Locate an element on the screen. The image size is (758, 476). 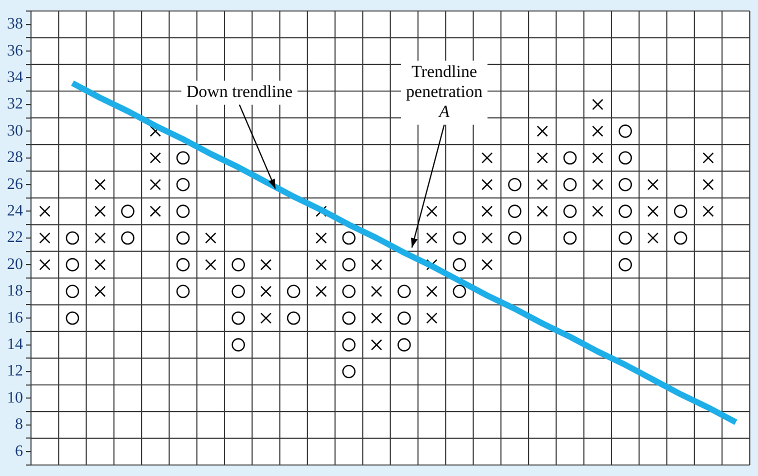
y-tick-label: 20 is located at coordinates (15, 264).